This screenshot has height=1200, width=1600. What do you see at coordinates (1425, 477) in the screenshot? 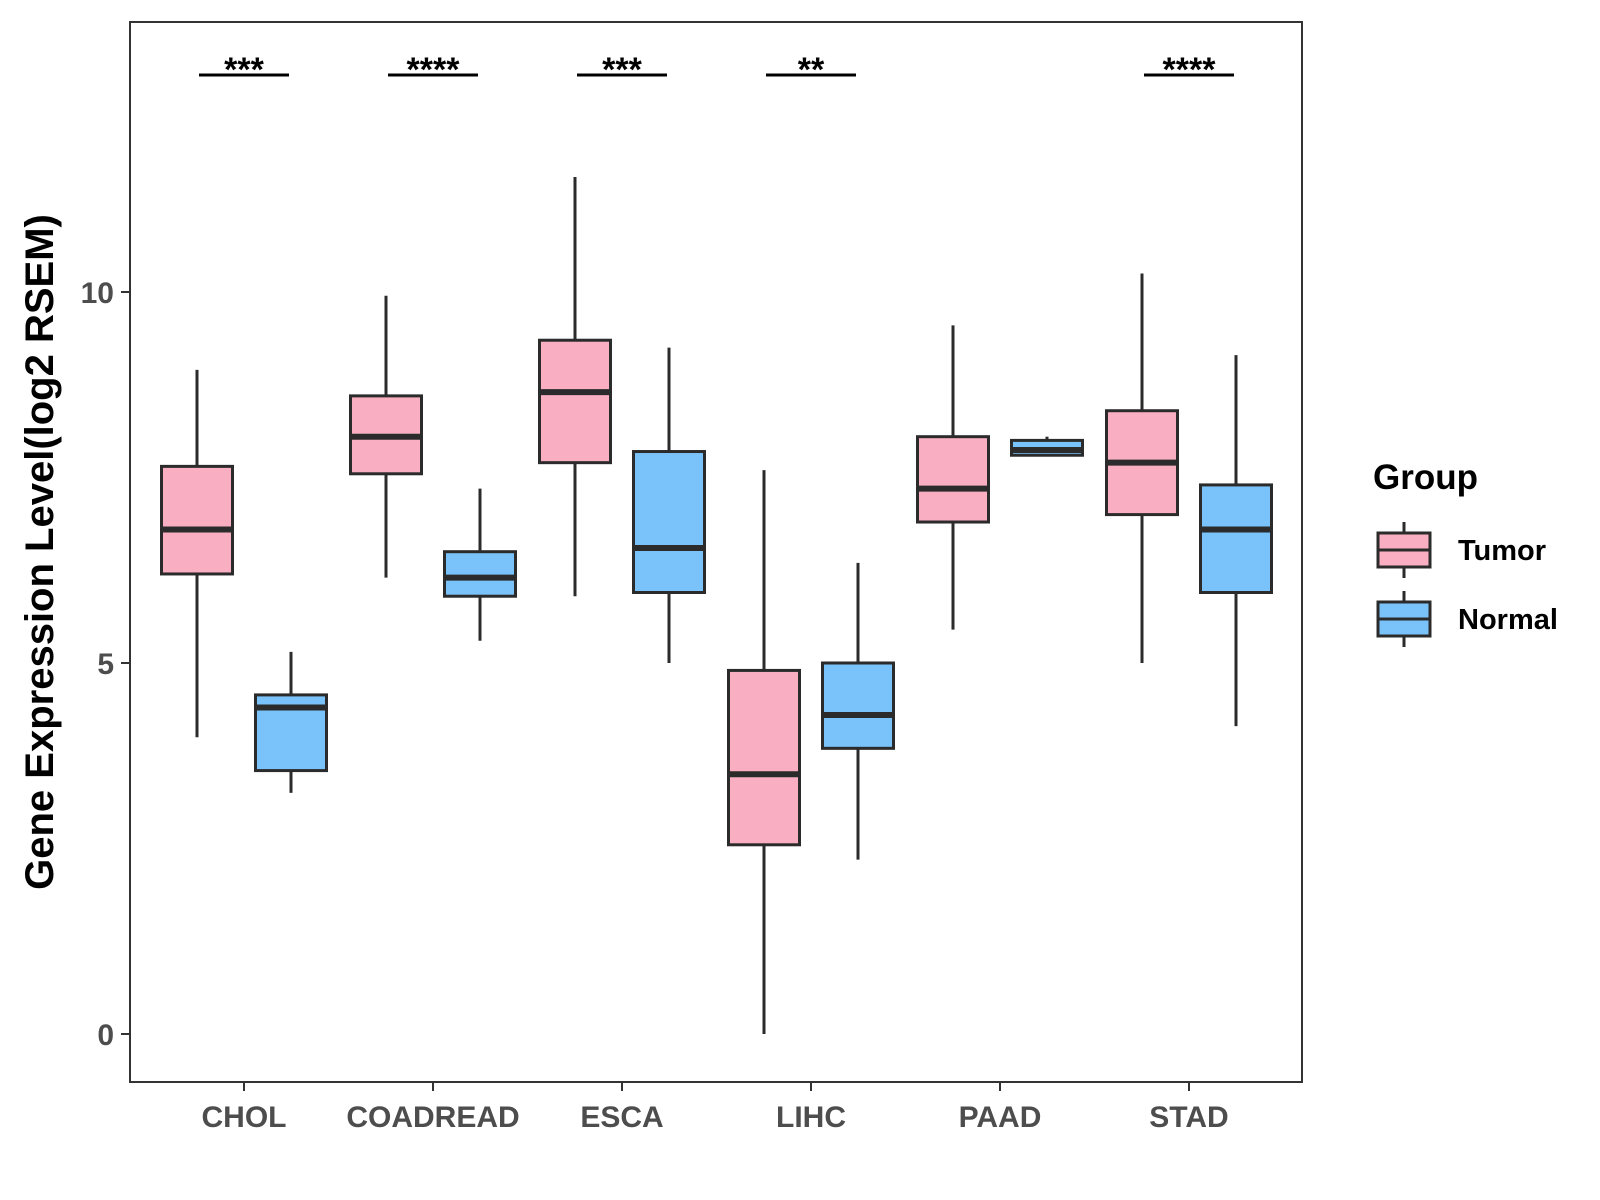
I see `legend-title: Group` at bounding box center [1425, 477].